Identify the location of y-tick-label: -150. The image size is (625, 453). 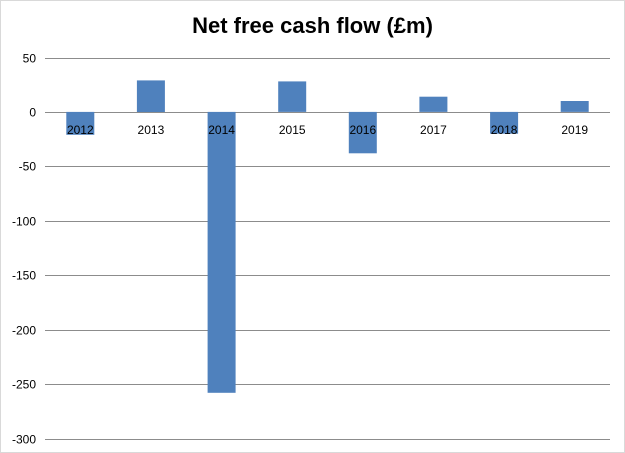
(24, 276).